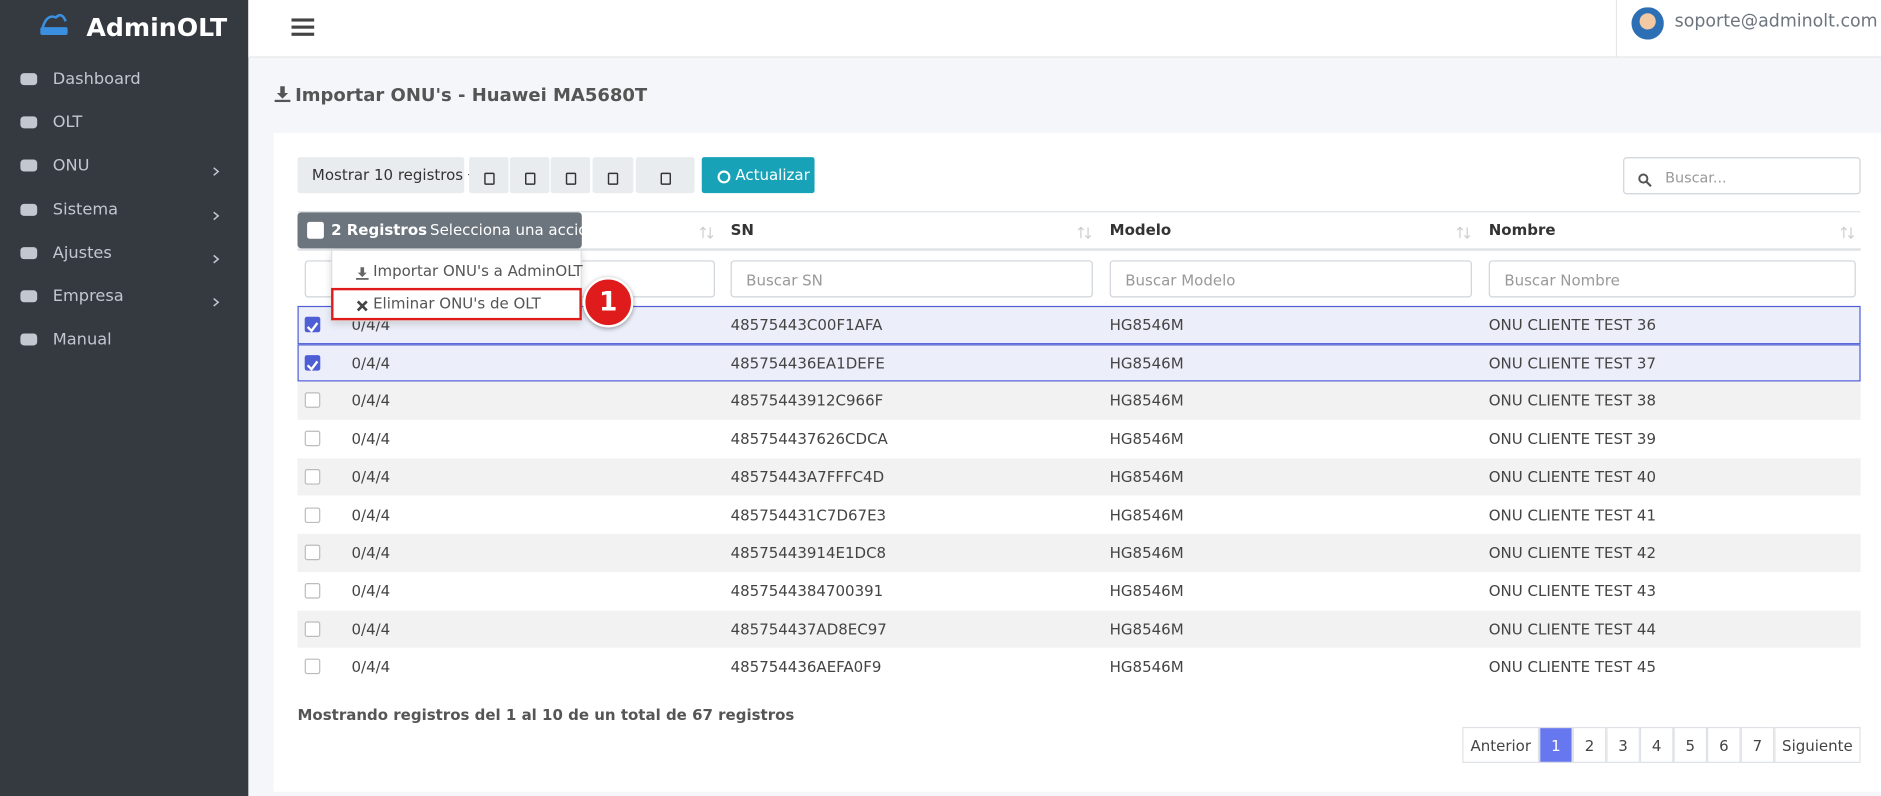  I want to click on user-email: soporte@adminolt.com, so click(1776, 21).